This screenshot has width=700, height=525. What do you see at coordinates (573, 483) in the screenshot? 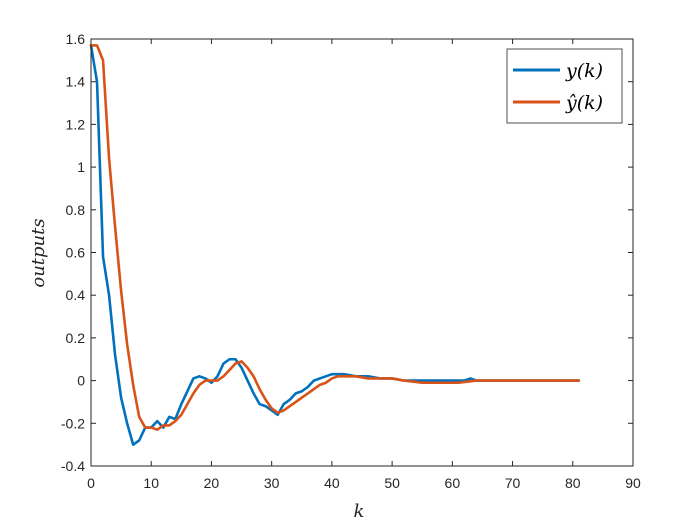
I see `x-tick-label: 80` at bounding box center [573, 483].